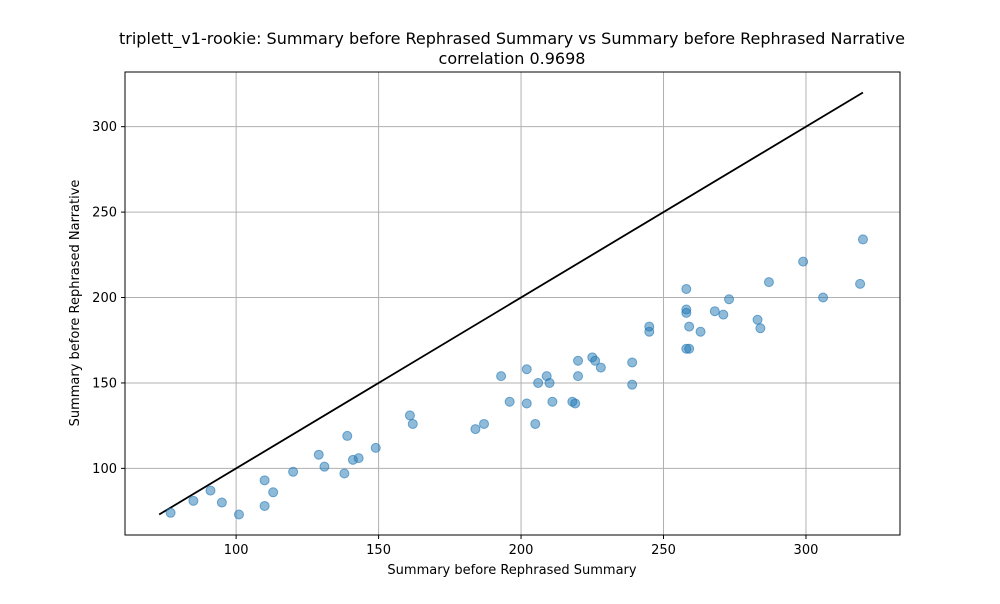 This screenshot has height=604, width=1000. I want to click on chart-subtitle: correlation 0.9698, so click(512, 58).